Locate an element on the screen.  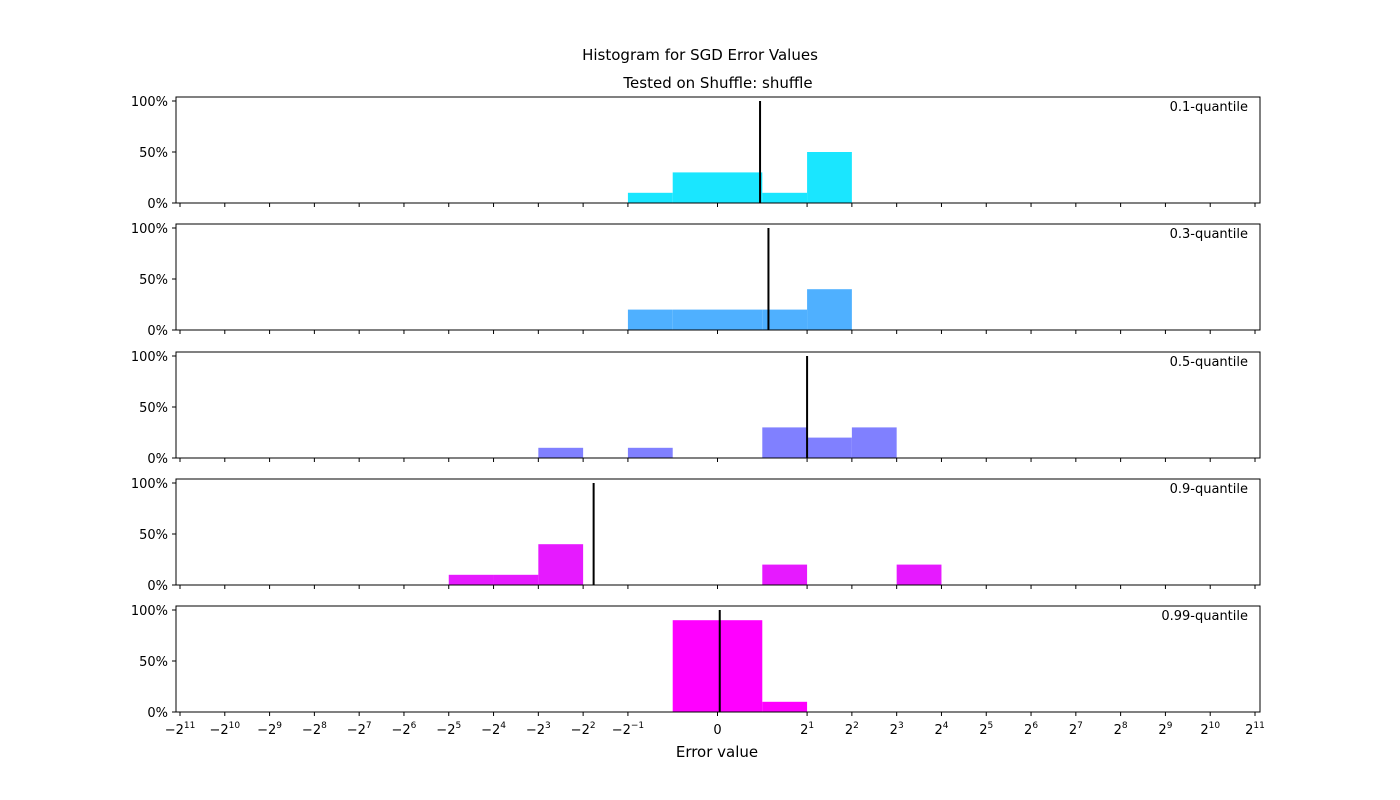
x-tick-label: −27 is located at coordinates (359, 729).